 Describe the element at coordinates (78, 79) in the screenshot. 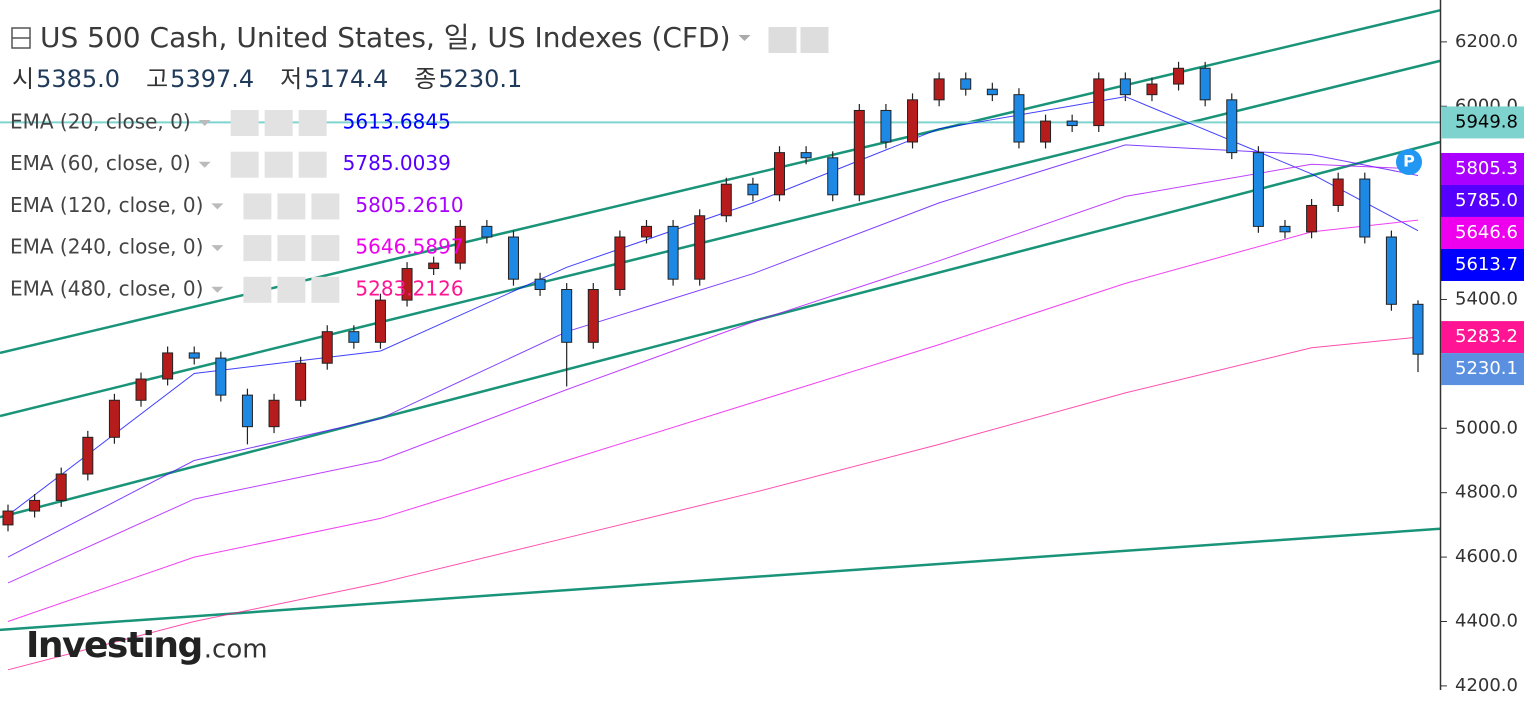

I see `ohlc-value: 5385.0` at that location.